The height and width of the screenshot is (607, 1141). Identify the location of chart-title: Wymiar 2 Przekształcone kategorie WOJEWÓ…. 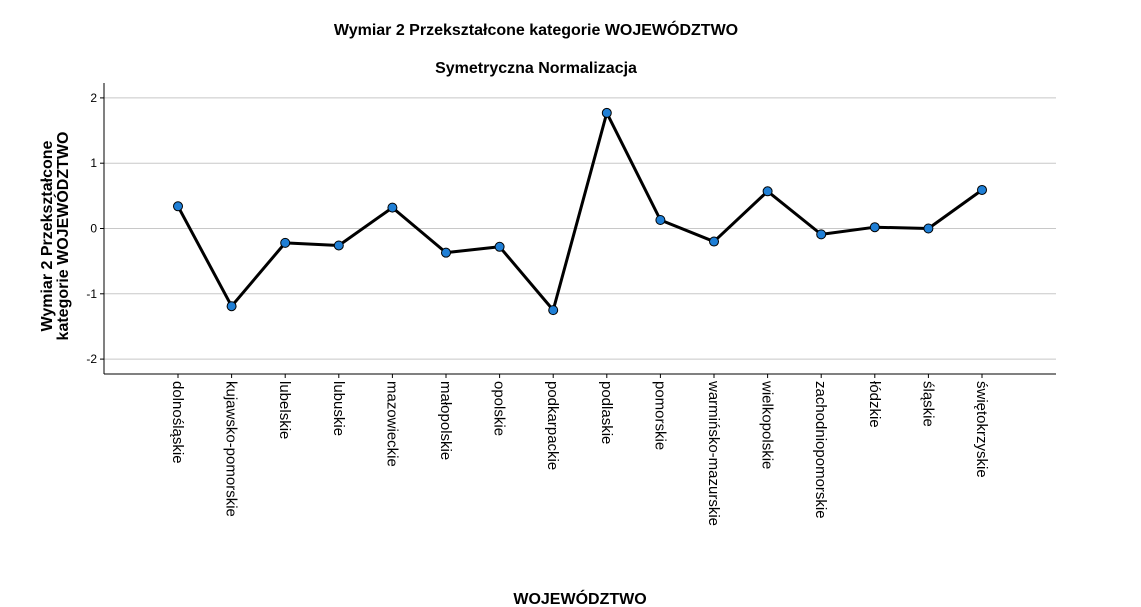
(536, 29).